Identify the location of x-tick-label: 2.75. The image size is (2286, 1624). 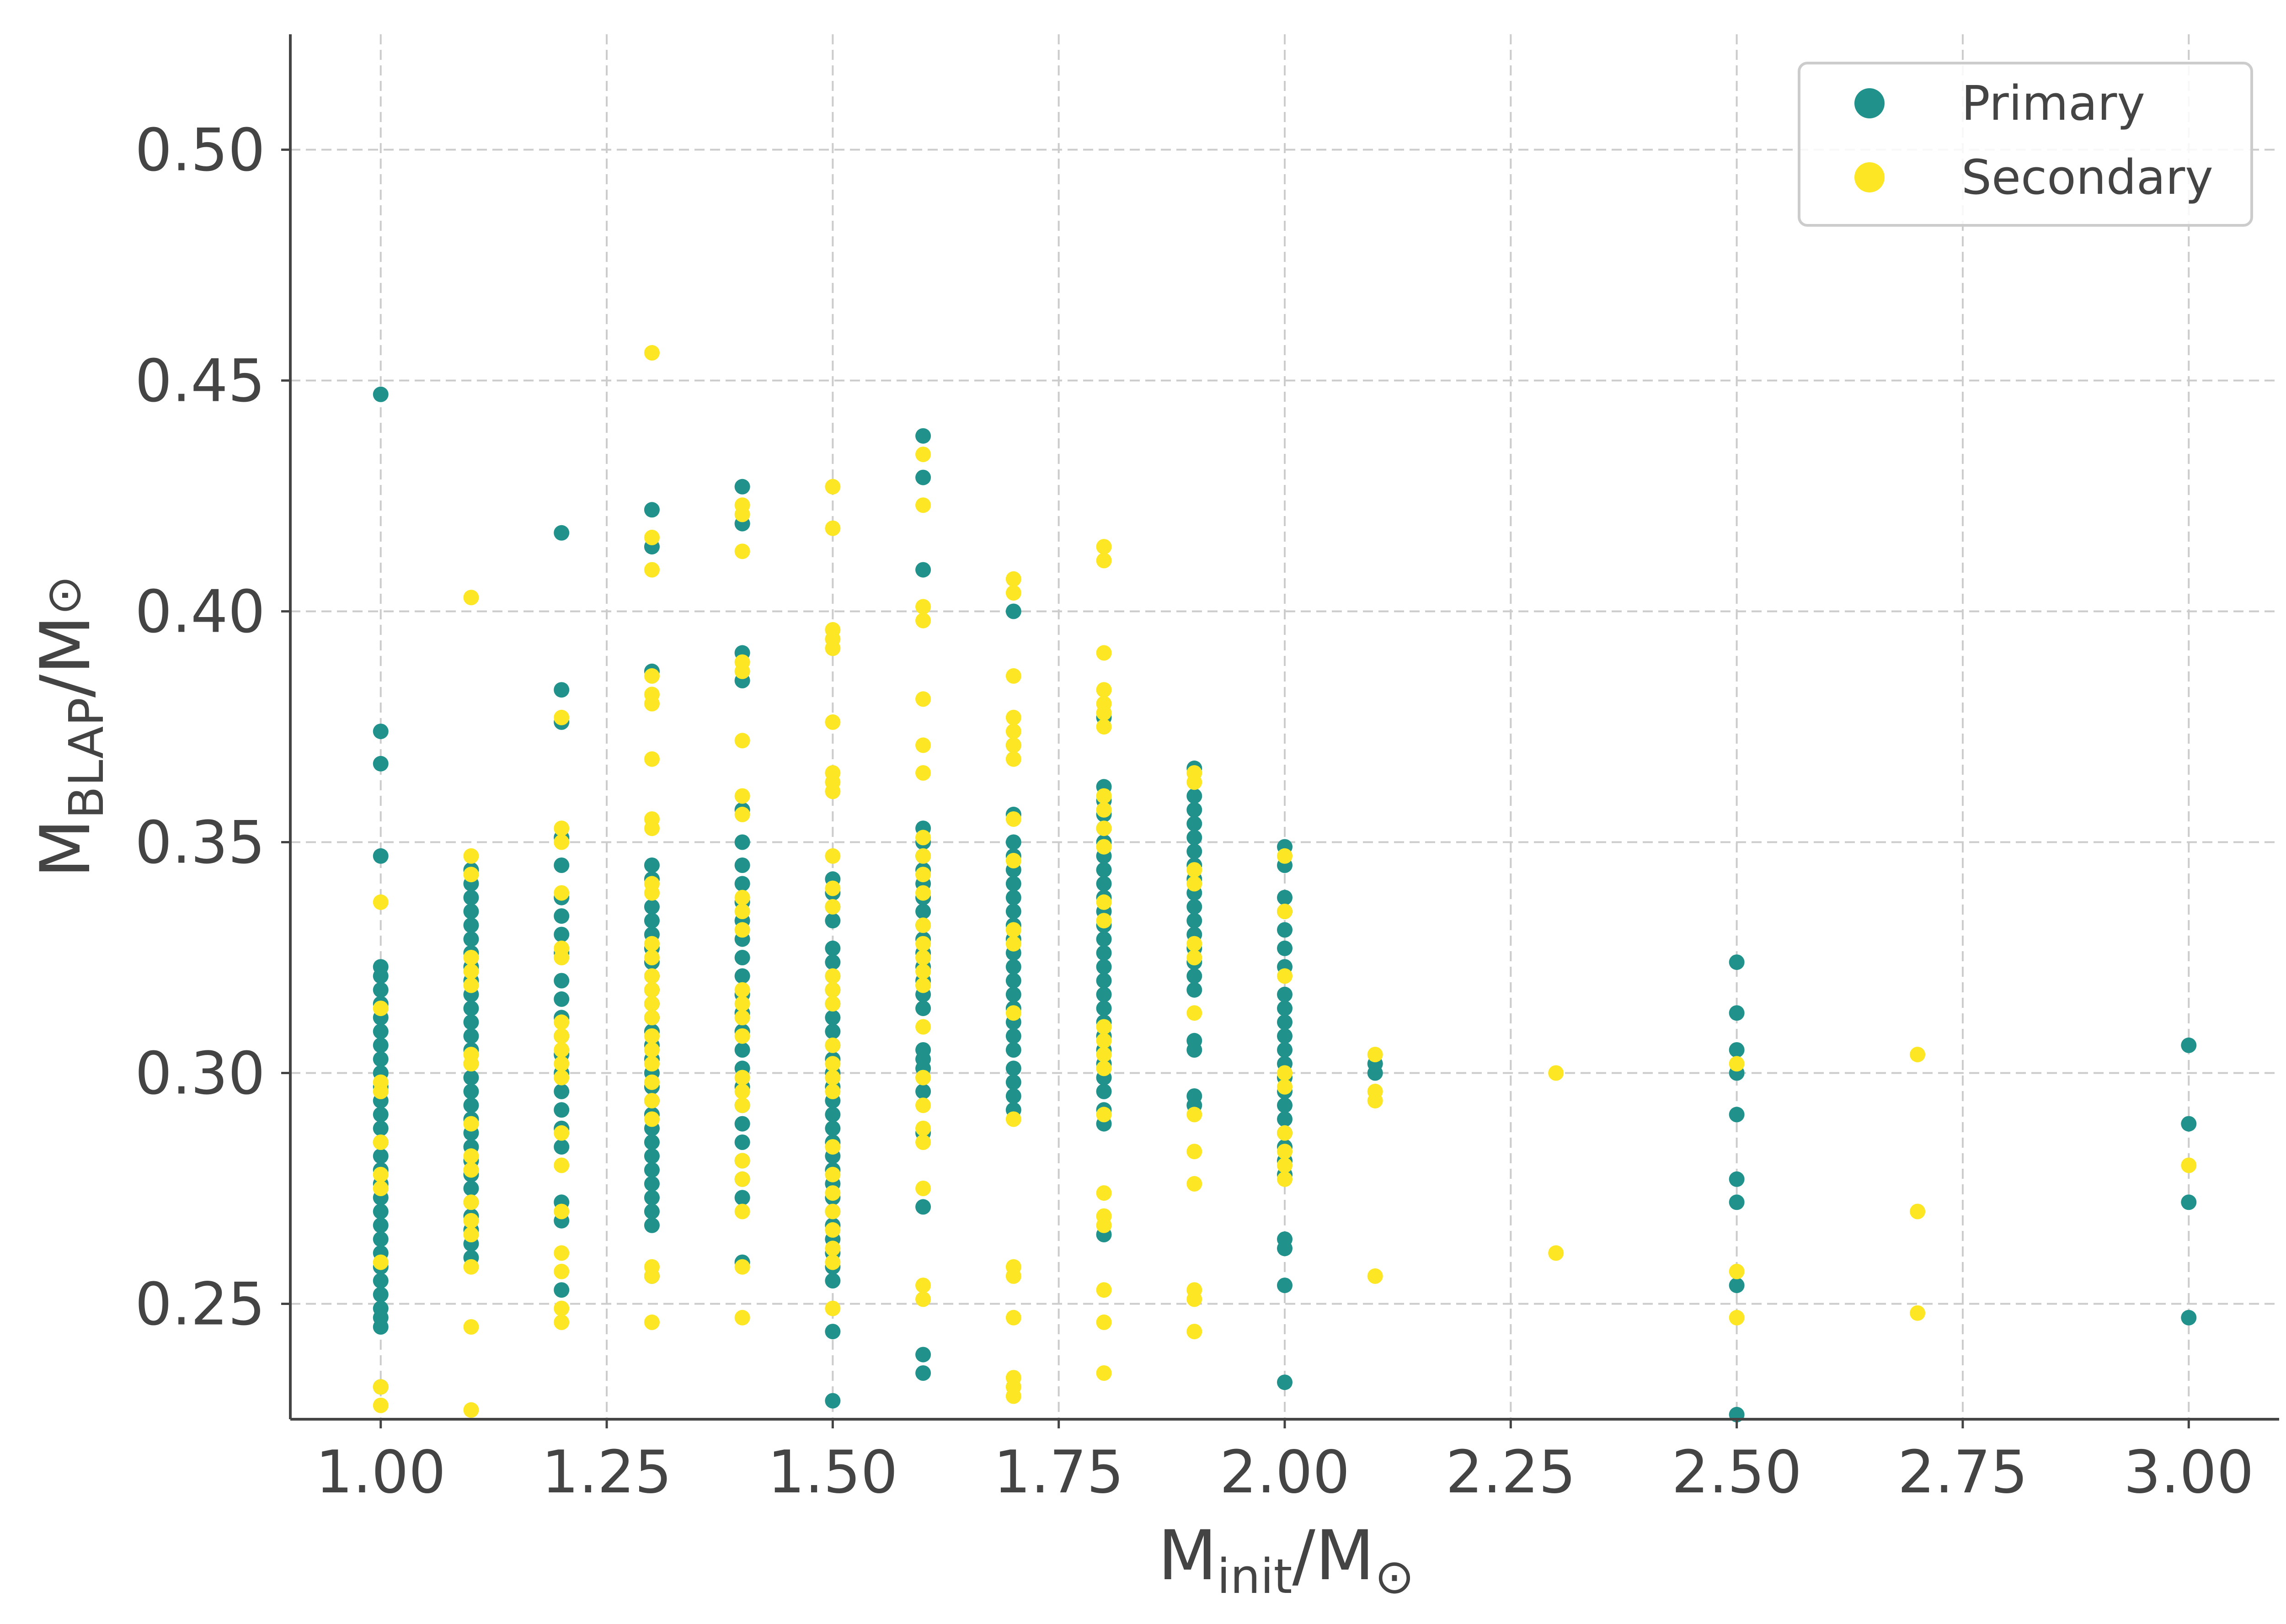
(1963, 1473).